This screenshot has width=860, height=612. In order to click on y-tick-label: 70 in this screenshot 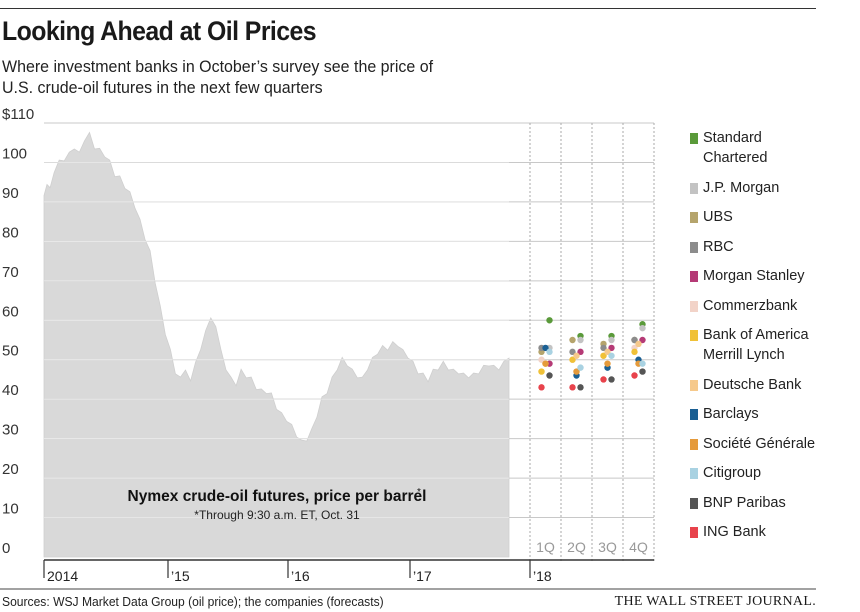, I will do `click(10, 272)`.